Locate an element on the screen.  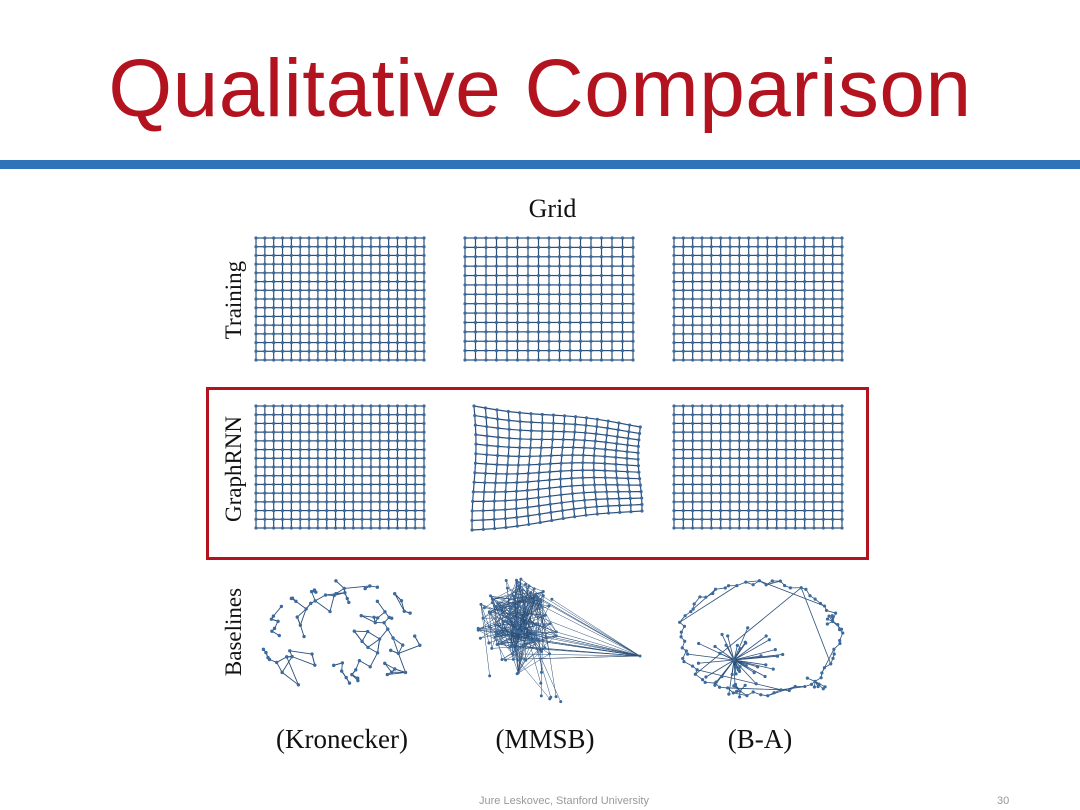
graphrnn-highlight-box is located at coordinates (537, 473).